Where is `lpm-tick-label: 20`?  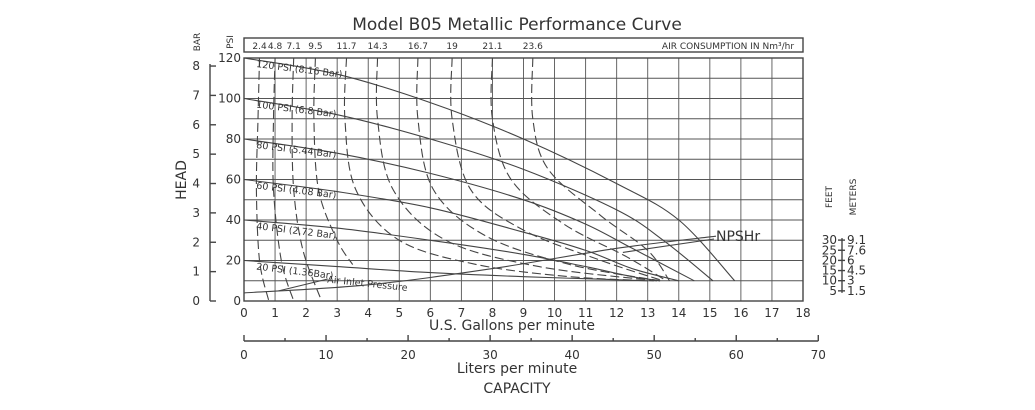 lpm-tick-label: 20 is located at coordinates (407, 355).